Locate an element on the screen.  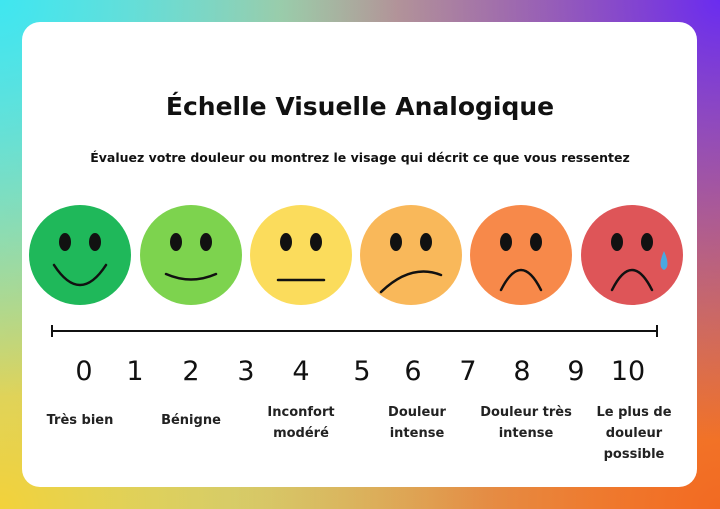
scale-number: 8 is located at coordinates (522, 371).